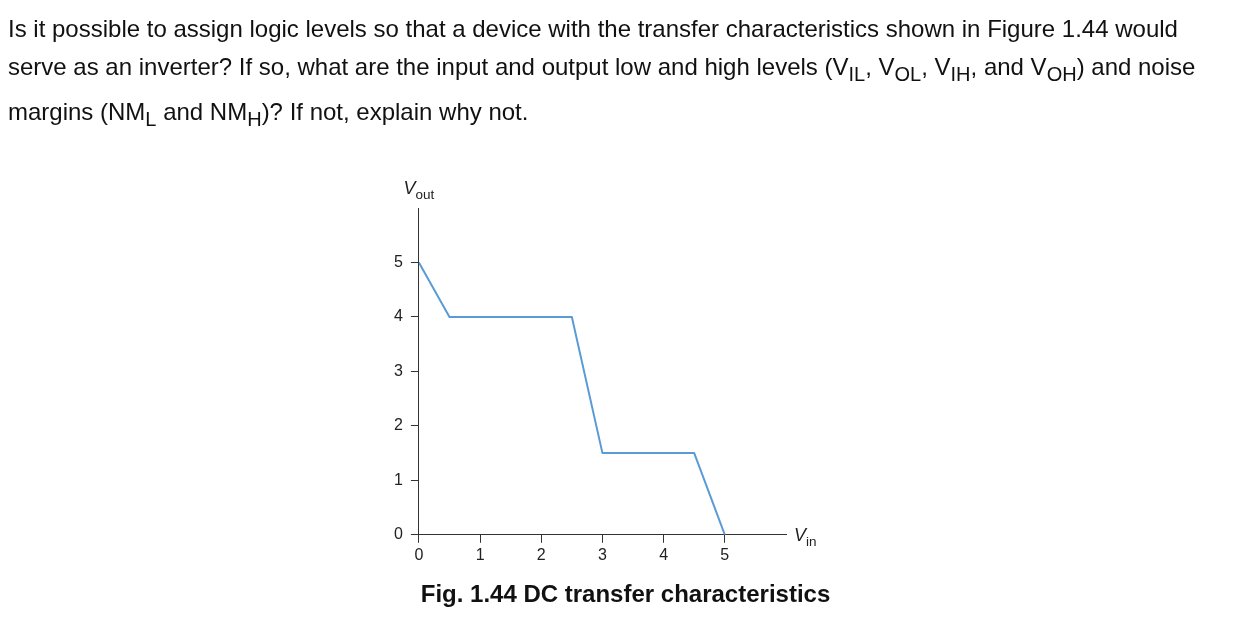  Describe the element at coordinates (664, 554) in the screenshot. I see `x-tick-label: 4` at that location.